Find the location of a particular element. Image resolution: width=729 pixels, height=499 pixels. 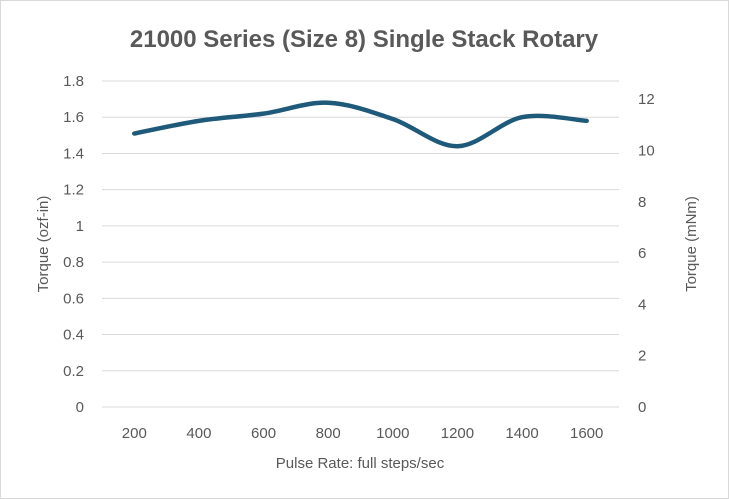

x-tick-label: 400 is located at coordinates (198, 433).